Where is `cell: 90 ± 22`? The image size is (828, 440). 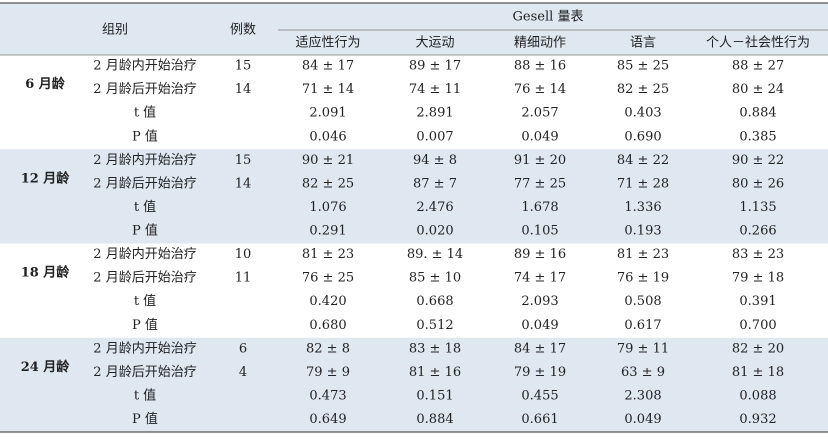
cell: 90 ± 22 is located at coordinates (758, 160).